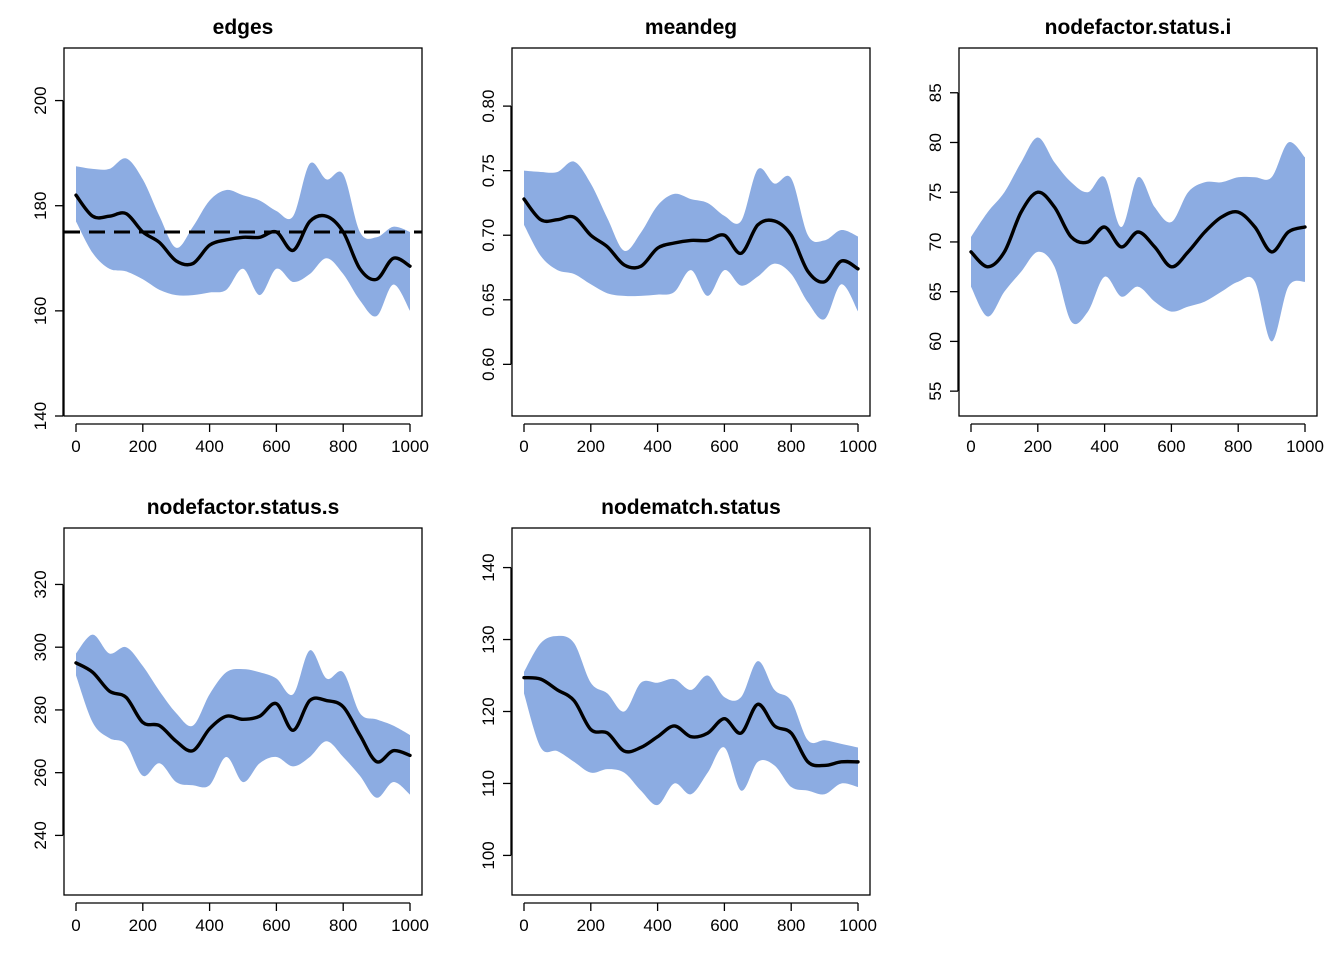 This screenshot has height=960, width=1344. I want to click on panel-title: nodefactor.status.s, so click(243, 507).